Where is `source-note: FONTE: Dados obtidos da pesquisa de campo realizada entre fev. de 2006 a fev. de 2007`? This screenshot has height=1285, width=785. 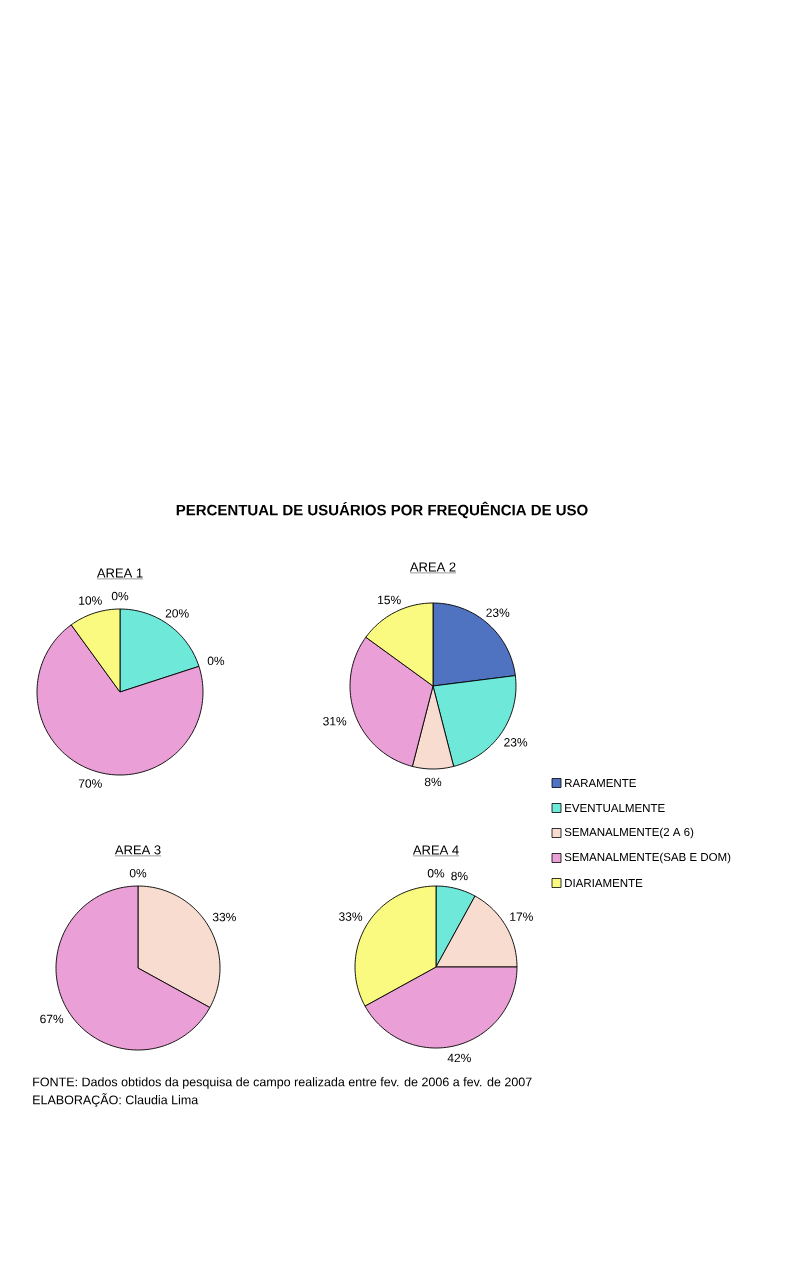
source-note: FONTE: Dados obtidos da pesquisa de campo realizada entre fev. de 2006 a fev. de 2007 is located at coordinates (282, 1083).